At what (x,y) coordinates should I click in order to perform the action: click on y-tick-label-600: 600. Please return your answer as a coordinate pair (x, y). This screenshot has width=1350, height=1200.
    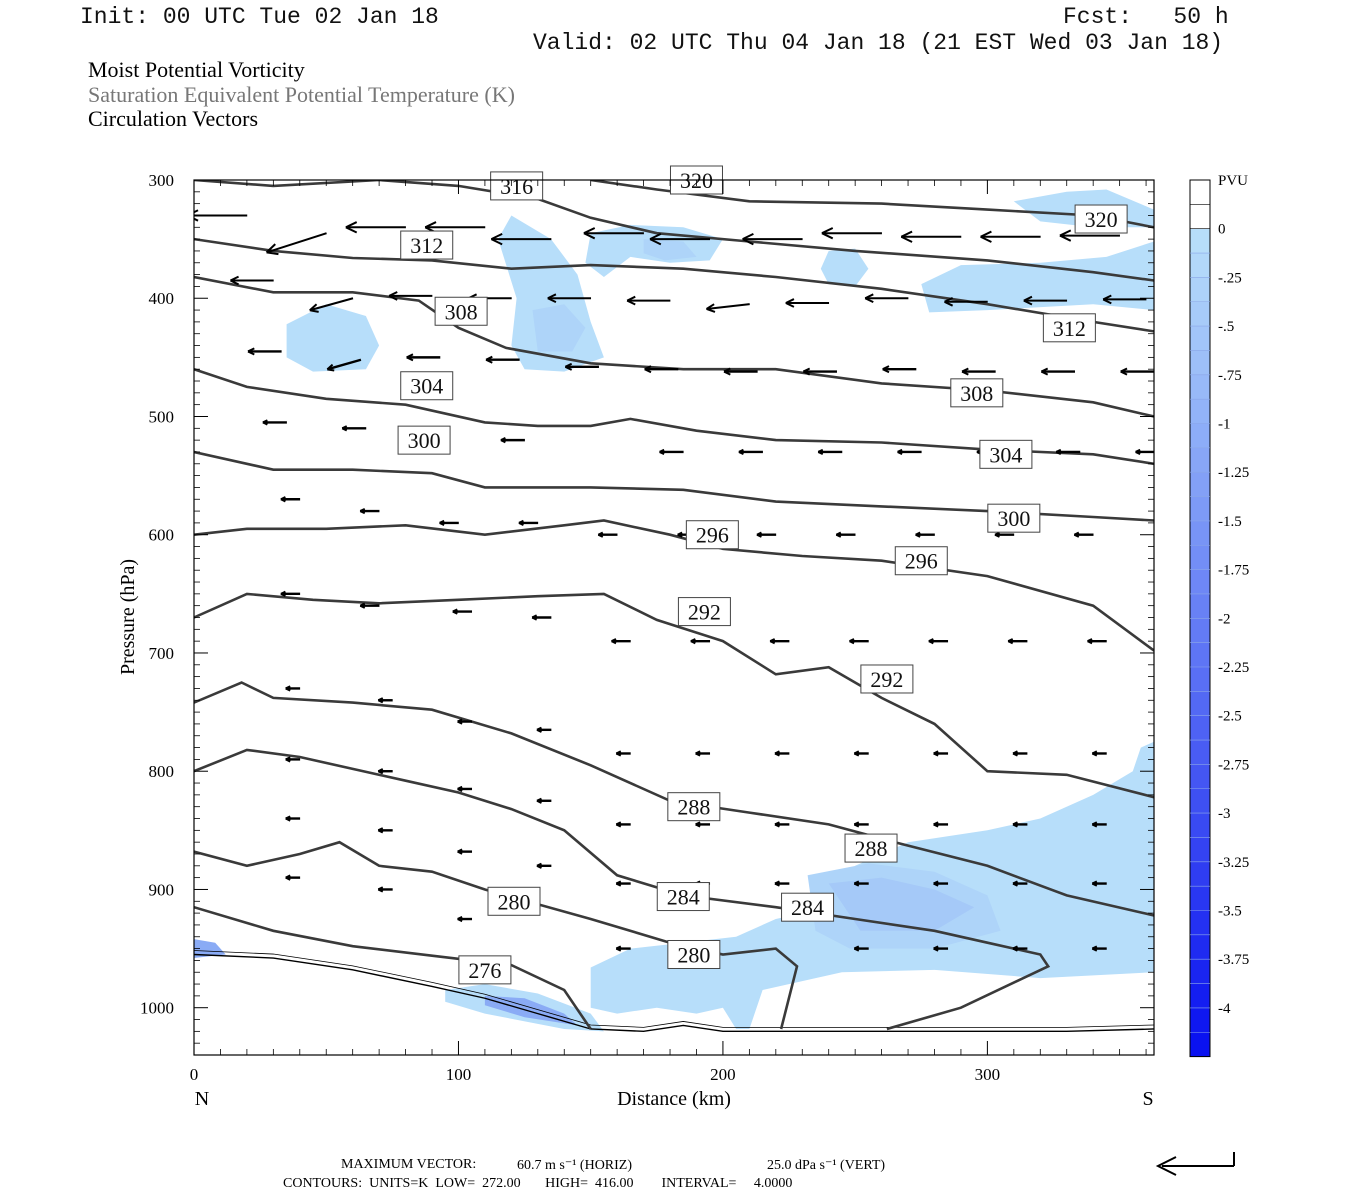
    Looking at the image, I should click on (162, 535).